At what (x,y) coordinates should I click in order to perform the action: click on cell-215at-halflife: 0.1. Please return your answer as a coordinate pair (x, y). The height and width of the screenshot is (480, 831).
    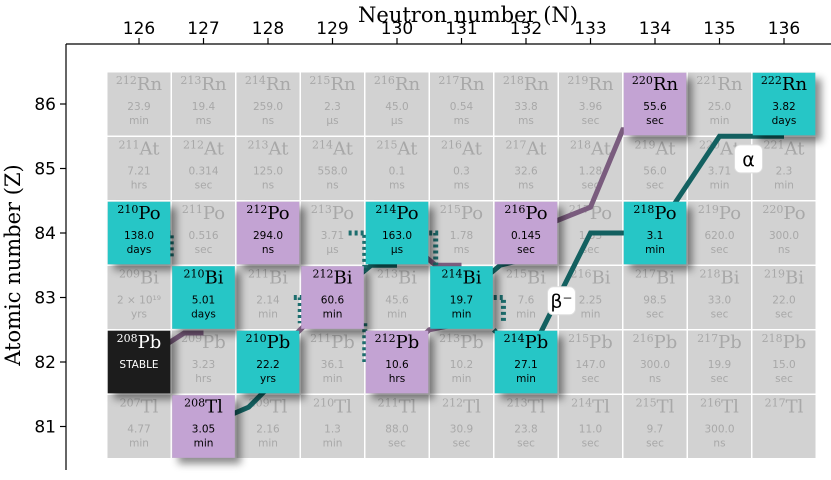
    Looking at the image, I should click on (397, 172).